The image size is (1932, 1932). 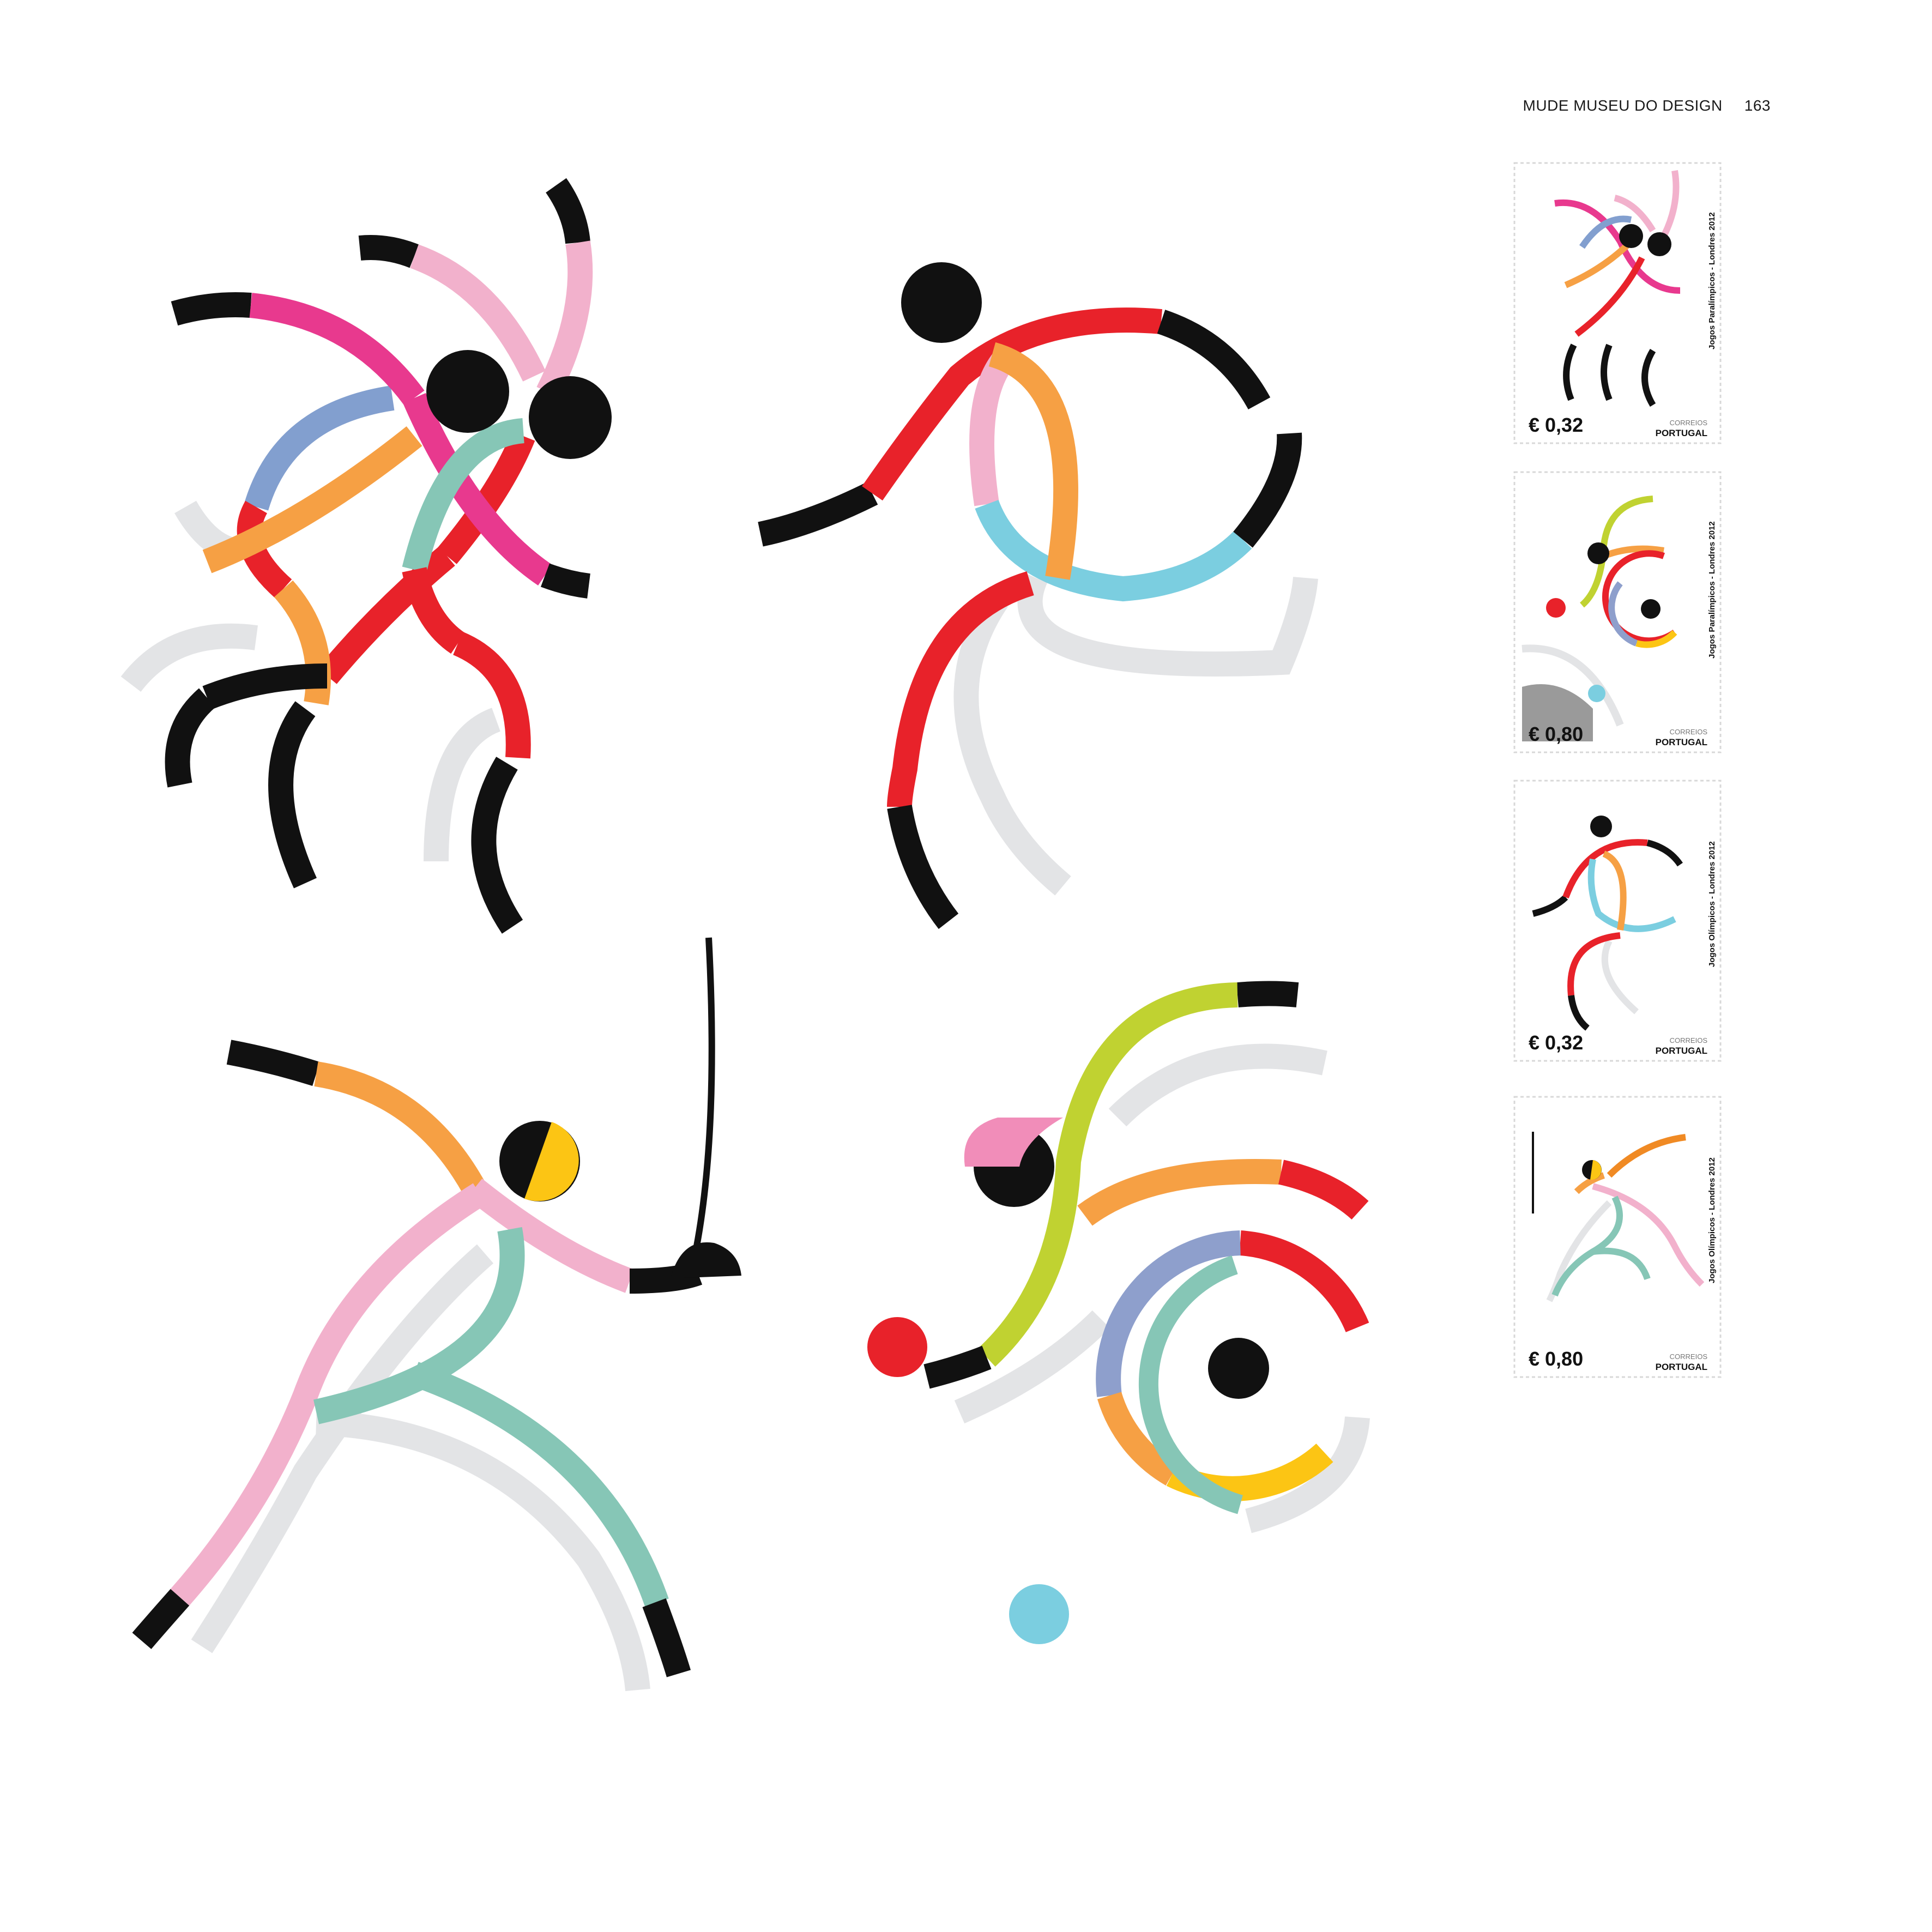 What do you see at coordinates (366, 556) in the screenshot?
I see `judo-pictogram` at bounding box center [366, 556].